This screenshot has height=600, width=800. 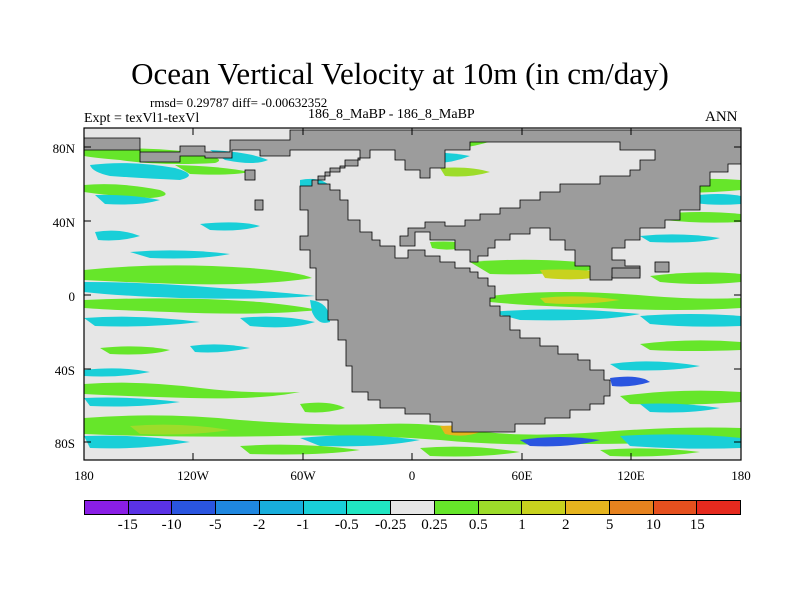 What do you see at coordinates (721, 117) in the screenshot?
I see `season-label: ANN` at bounding box center [721, 117].